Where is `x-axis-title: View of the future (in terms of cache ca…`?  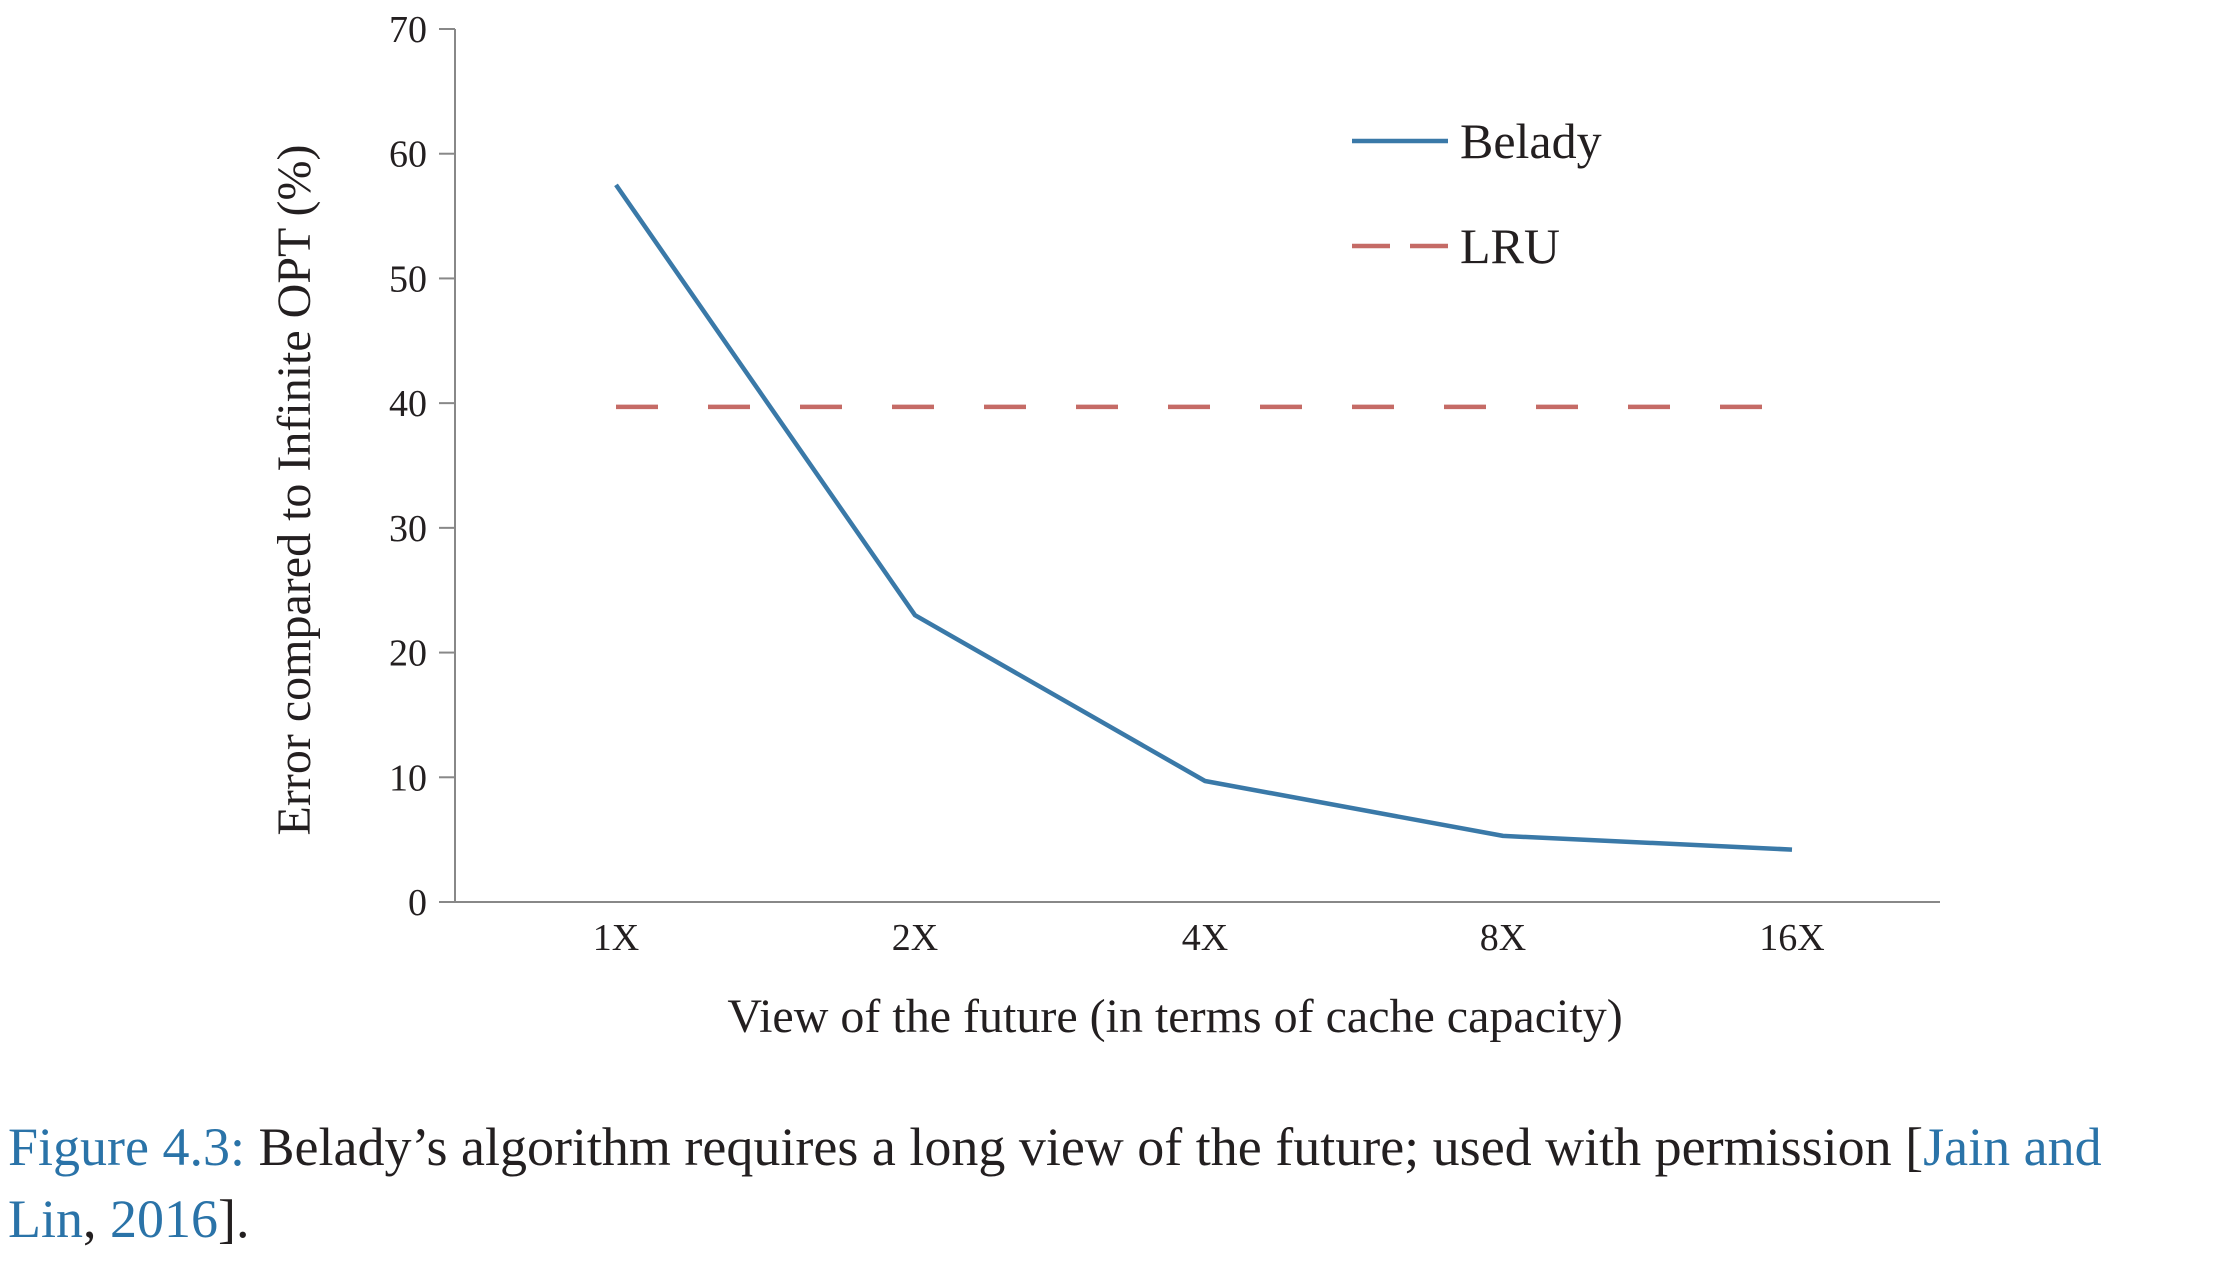
x-axis-title: View of the future (in terms of cache ca… is located at coordinates (1174, 1016).